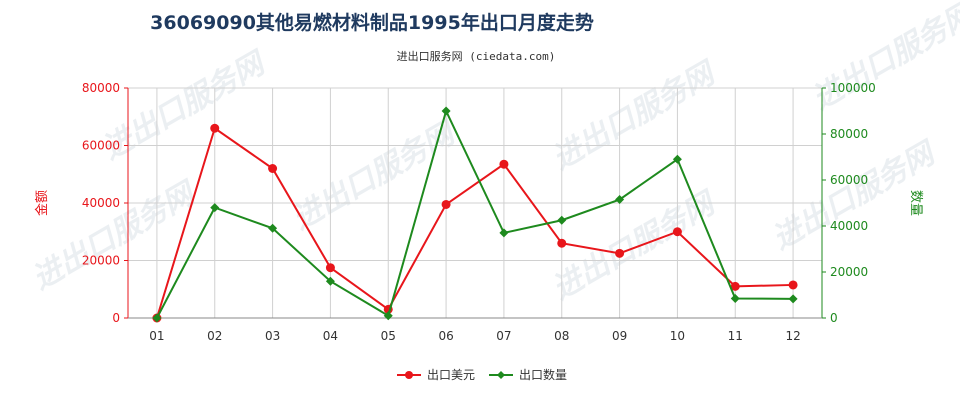 The height and width of the screenshot is (400, 960). What do you see at coordinates (214, 336) in the screenshot?
I see `x-tick-label: 02` at bounding box center [214, 336].